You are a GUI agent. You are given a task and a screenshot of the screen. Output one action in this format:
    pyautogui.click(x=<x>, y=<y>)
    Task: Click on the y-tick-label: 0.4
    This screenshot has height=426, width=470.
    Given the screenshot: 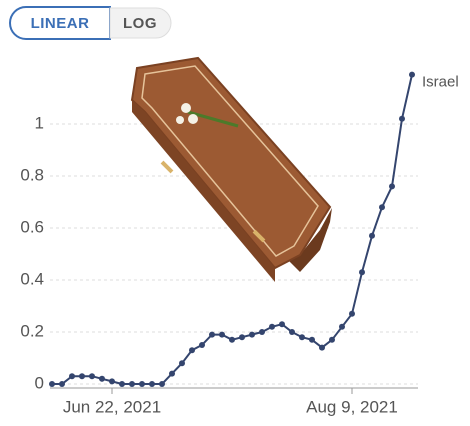 What is the action you would take?
    pyautogui.click(x=32, y=278)
    